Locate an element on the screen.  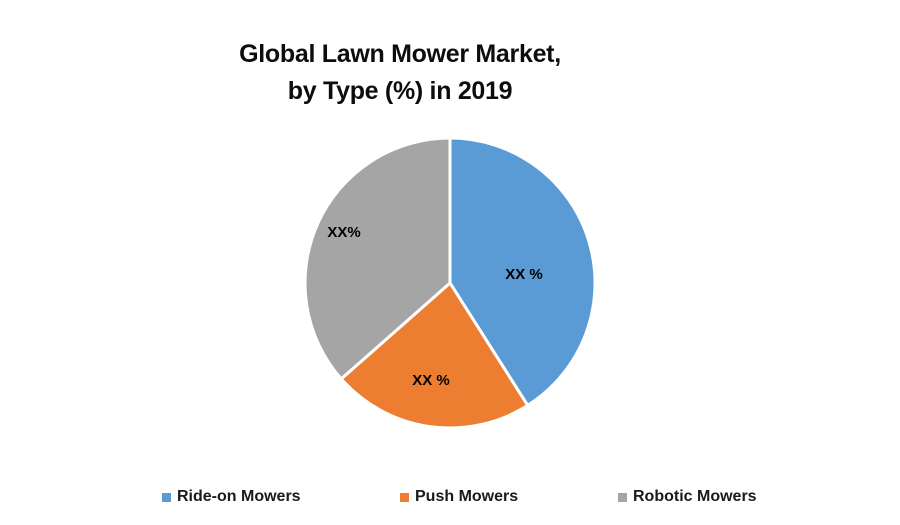
legend-item-robotic: Robotic Mowers is located at coordinates (687, 497).